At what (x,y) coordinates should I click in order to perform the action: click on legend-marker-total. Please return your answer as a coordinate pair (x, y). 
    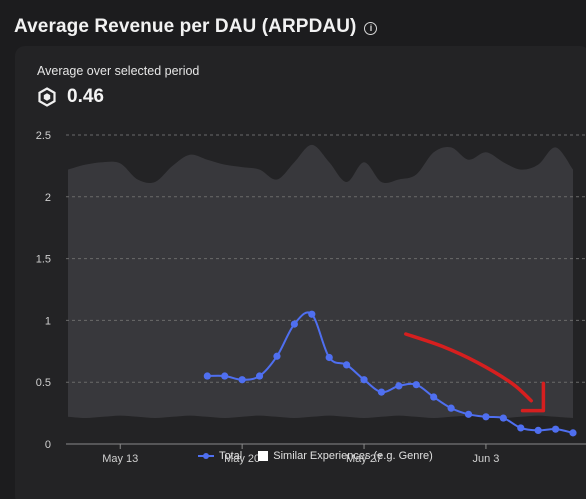
    Looking at the image, I should click on (206, 456).